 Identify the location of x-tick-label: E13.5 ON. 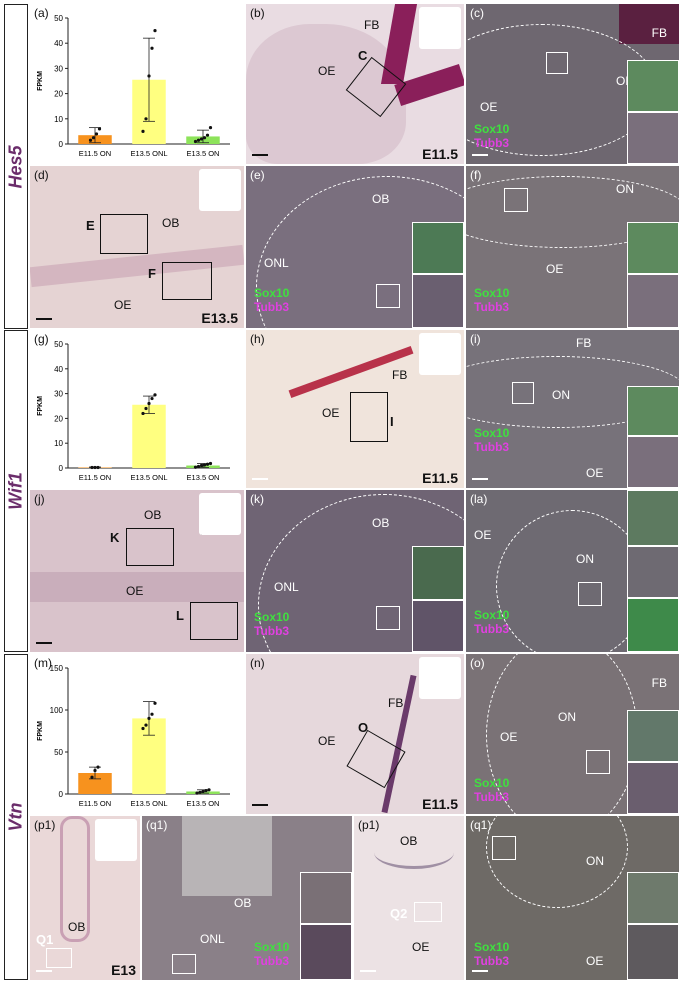
(203, 803).